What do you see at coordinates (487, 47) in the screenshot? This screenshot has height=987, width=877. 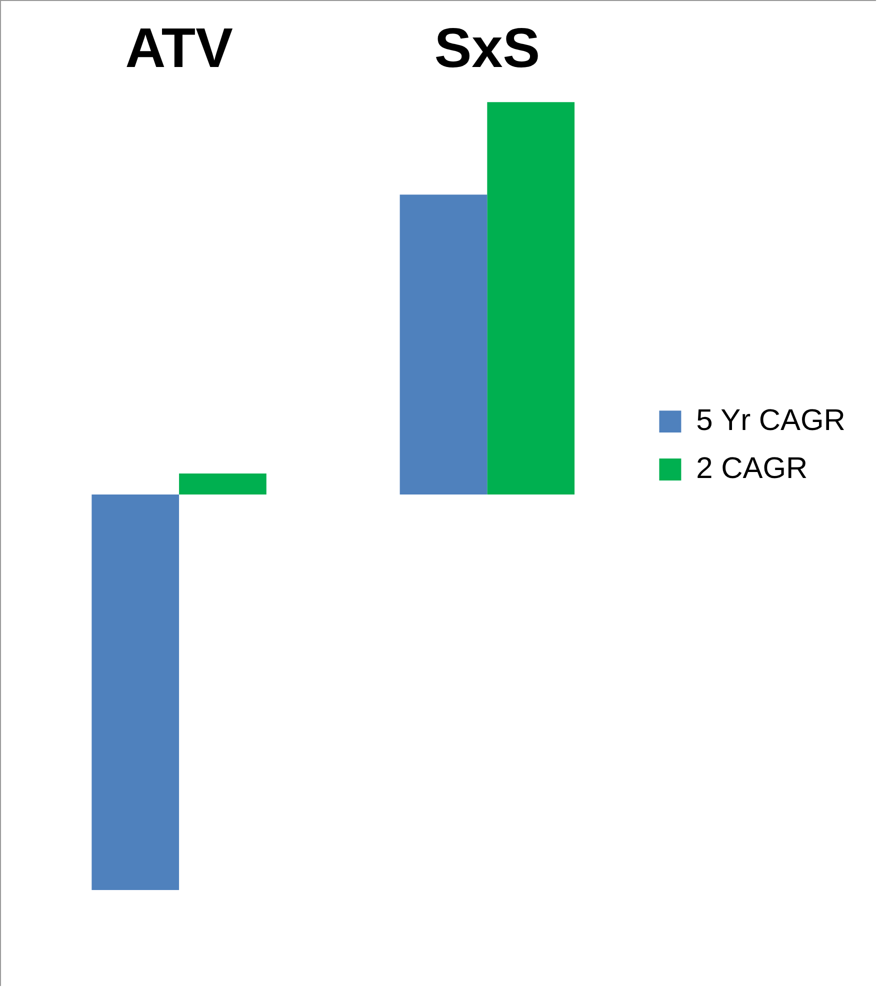 I see `x-tick-label: SxS` at bounding box center [487, 47].